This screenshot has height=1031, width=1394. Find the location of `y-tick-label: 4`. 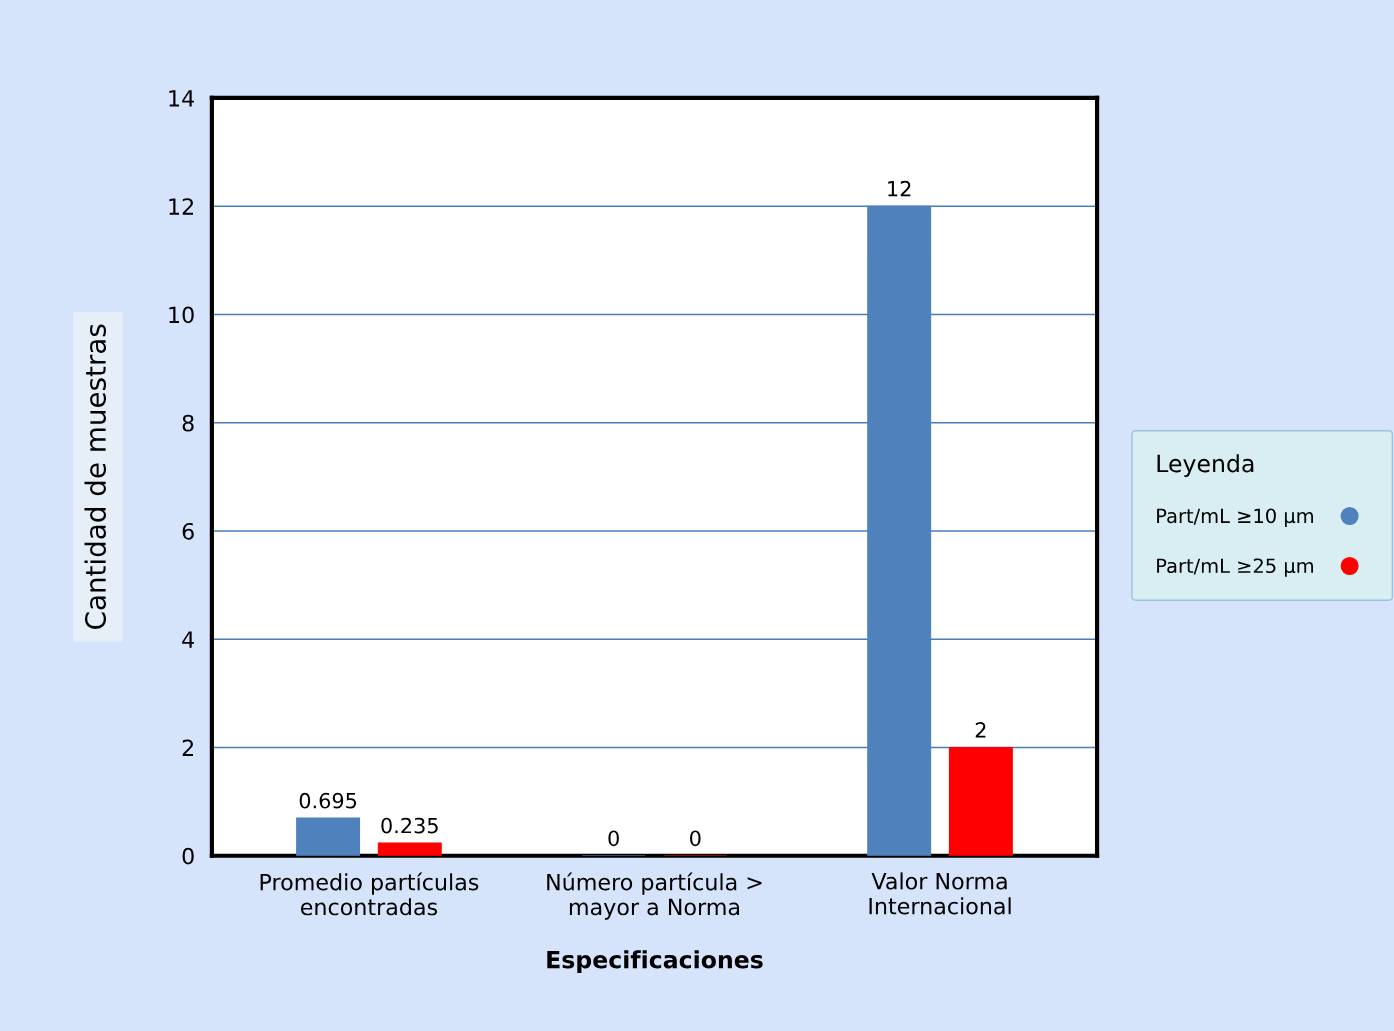

y-tick-label: 4 is located at coordinates (188, 639).